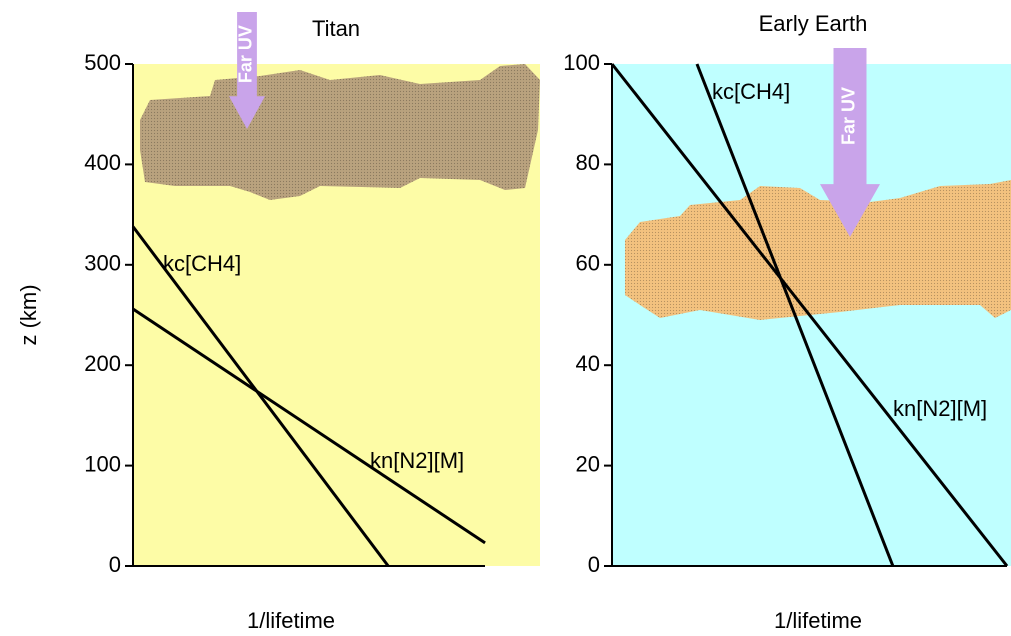 The width and height of the screenshot is (1011, 636). I want to click on chart-title: Early Earth, so click(813, 23).